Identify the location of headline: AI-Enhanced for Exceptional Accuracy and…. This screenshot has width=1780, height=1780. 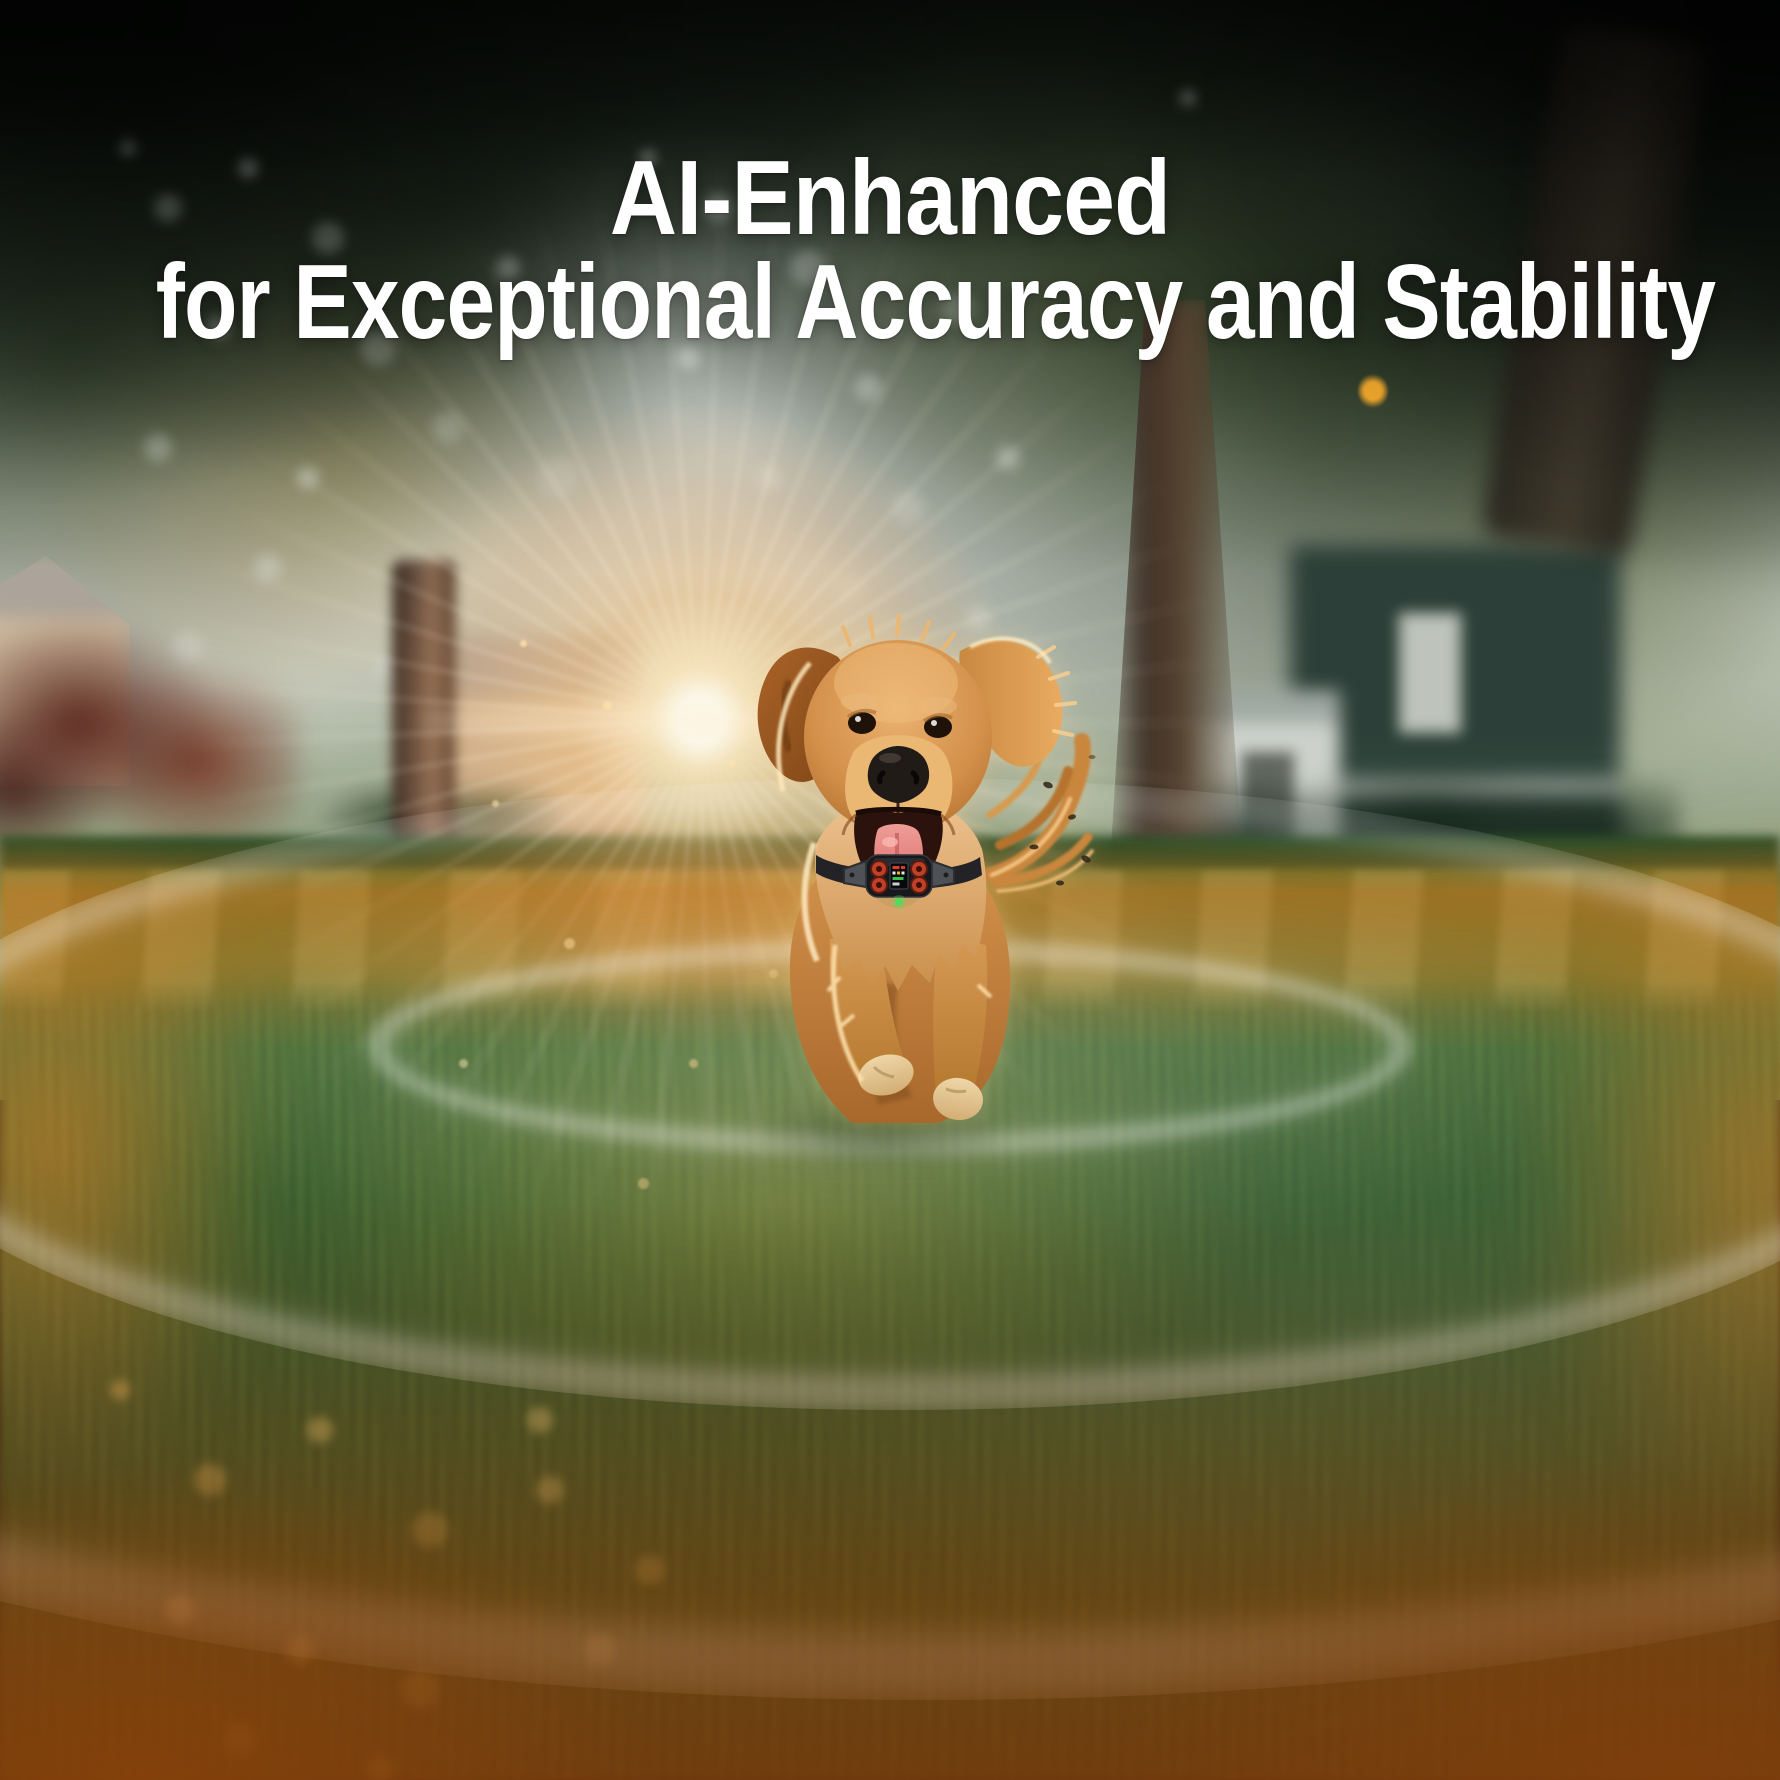
(890, 250).